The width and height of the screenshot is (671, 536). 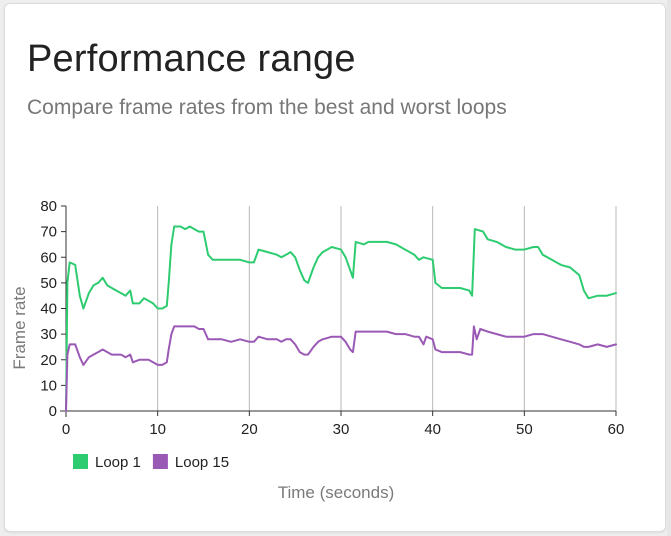 I want to click on legend-label-2: Loop 15, so click(x=202, y=462).